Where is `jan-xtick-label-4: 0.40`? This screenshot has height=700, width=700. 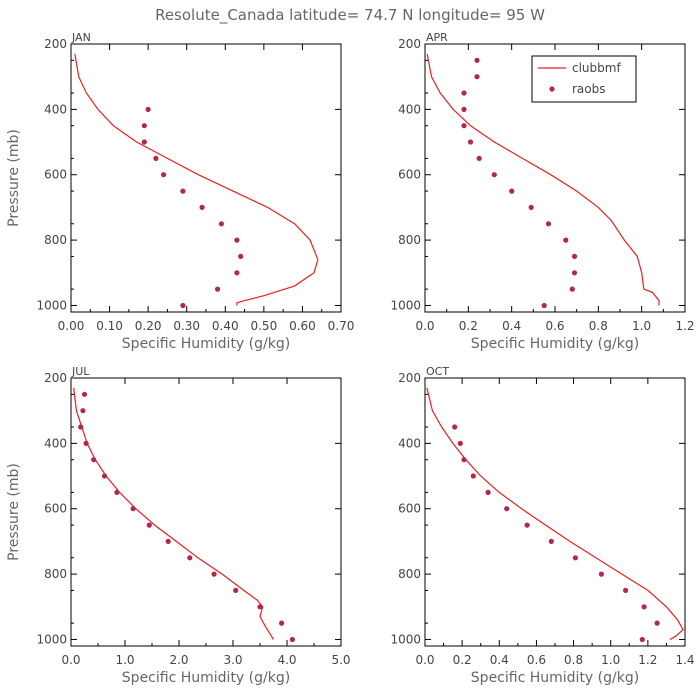
jan-xtick-label-4: 0.40 is located at coordinates (225, 326).